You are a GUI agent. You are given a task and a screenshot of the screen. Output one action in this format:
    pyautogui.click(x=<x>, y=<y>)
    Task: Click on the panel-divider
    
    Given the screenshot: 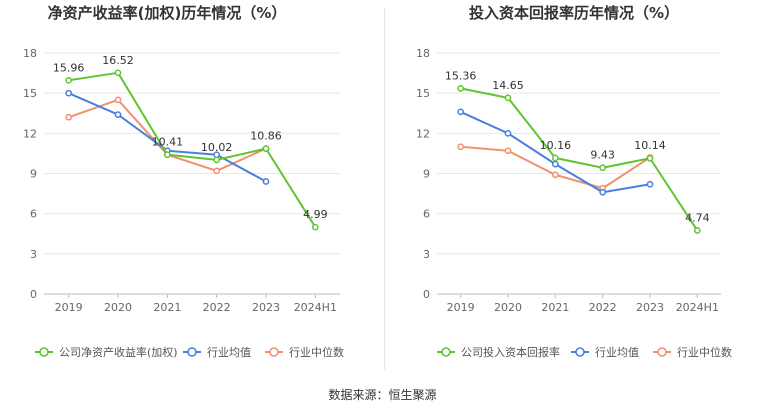 What is the action you would take?
    pyautogui.click(x=384, y=189)
    